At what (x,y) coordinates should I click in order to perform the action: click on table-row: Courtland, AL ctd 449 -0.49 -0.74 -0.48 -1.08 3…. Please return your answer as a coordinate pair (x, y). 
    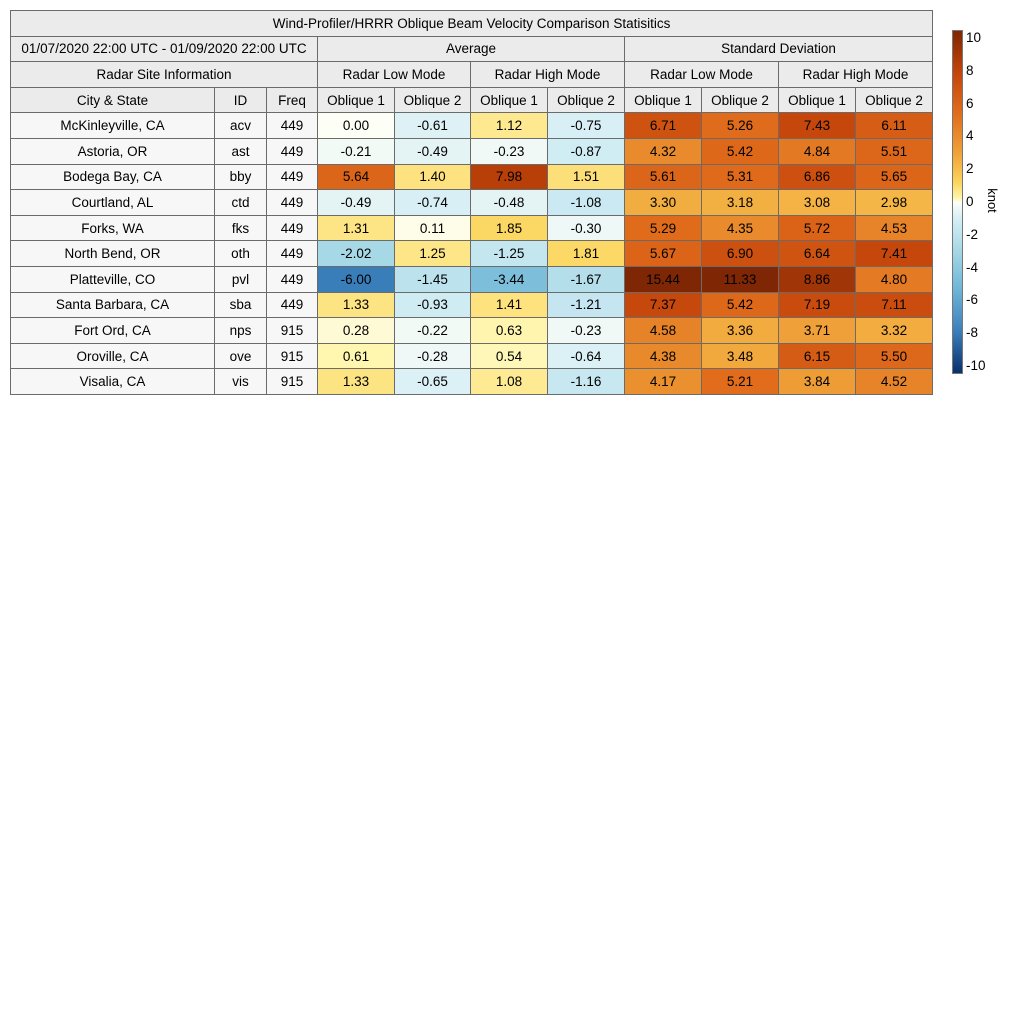
    Looking at the image, I should click on (472, 202).